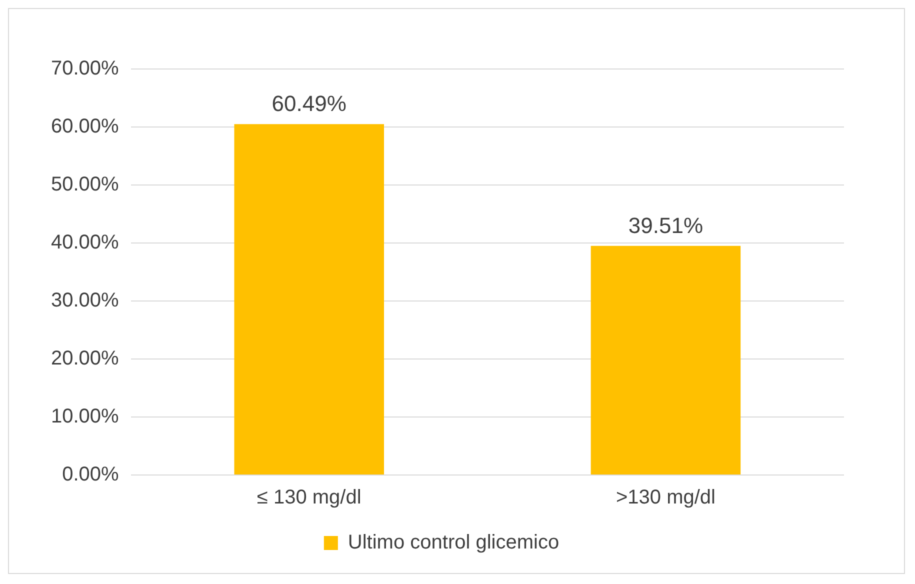 The image size is (915, 584). I want to click on x-tick-label: ≤ 130 mg/dl, so click(309, 497).